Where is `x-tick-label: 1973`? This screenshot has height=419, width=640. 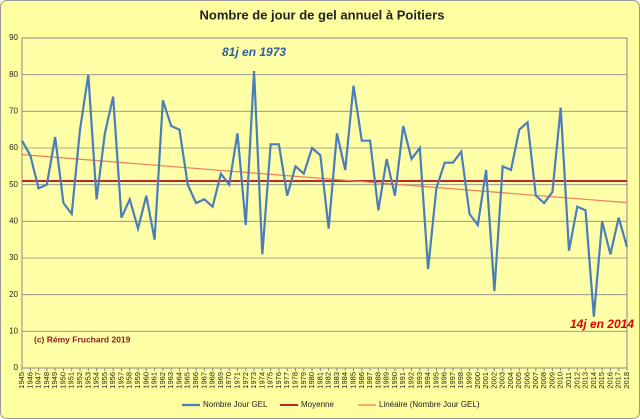
x-tick-label: 1973 is located at coordinates (253, 380).